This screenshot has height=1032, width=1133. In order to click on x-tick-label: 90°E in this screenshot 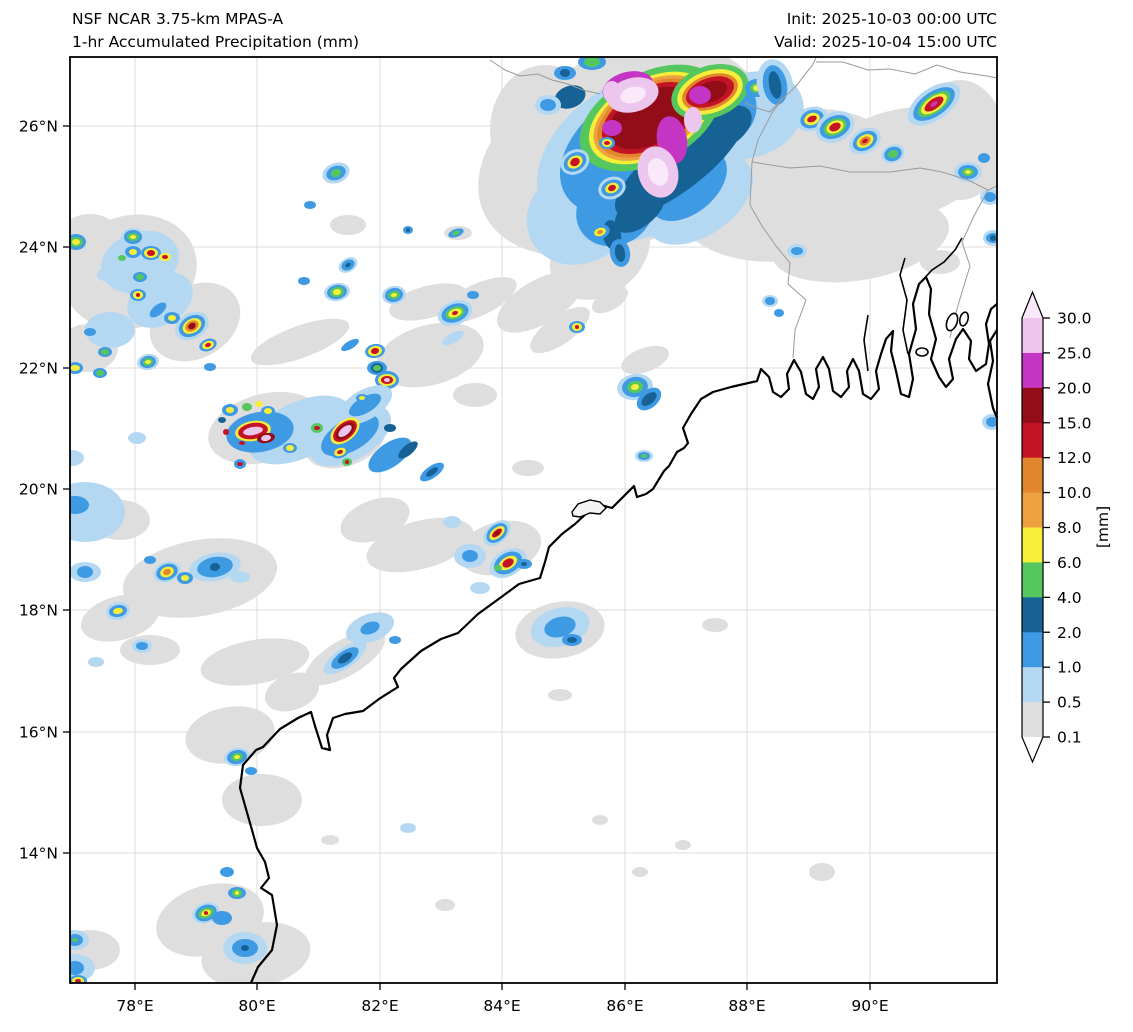, I will do `click(869, 1006)`.